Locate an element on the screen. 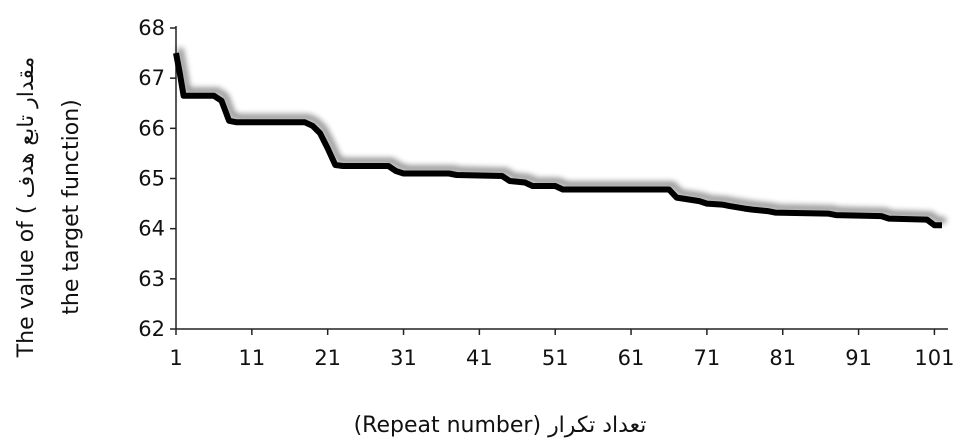 The image size is (965, 439). x-tick-label: 21 is located at coordinates (327, 358).